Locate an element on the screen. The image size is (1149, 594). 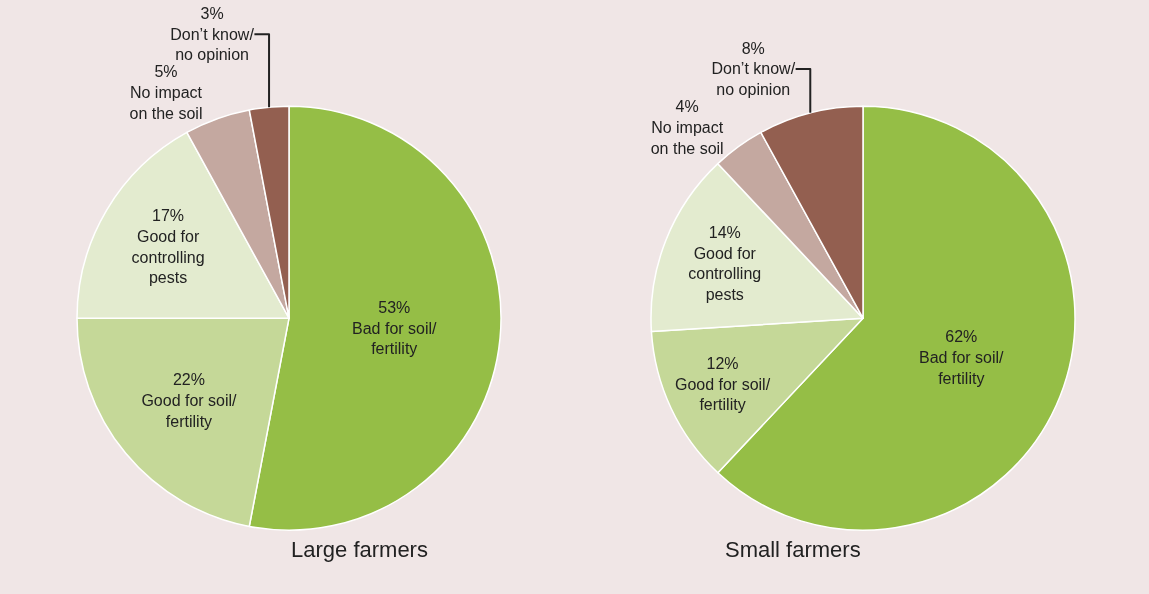
data-label: 12% is located at coordinates (722, 363).